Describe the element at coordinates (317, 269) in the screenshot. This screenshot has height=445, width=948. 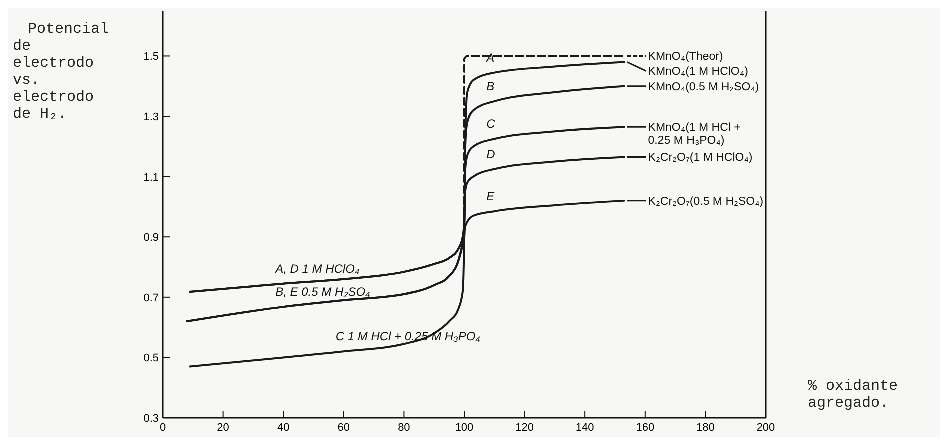
I see `annotation: A, D 1 M HClO₄` at that location.